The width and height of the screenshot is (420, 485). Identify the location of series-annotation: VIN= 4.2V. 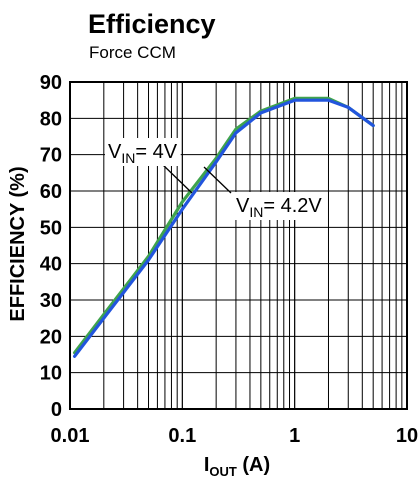
(279, 207).